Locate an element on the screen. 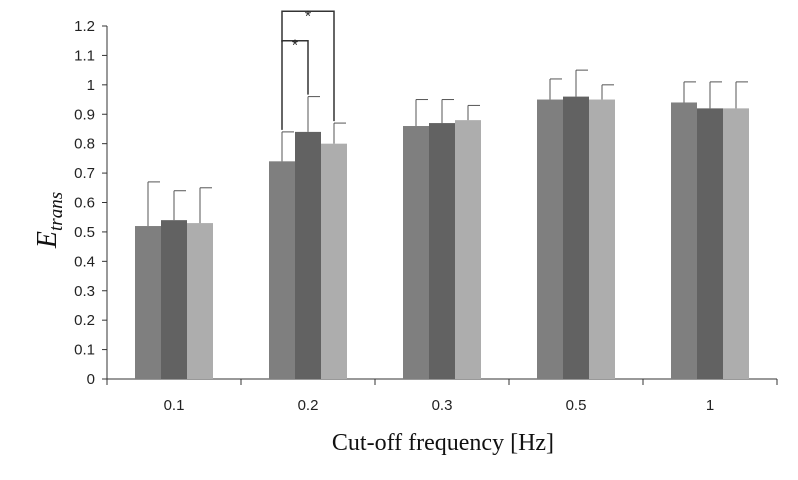 This screenshot has width=798, height=480. x-axis: 0.1 0.2 0.3 0.5 1 is located at coordinates (442, 396).